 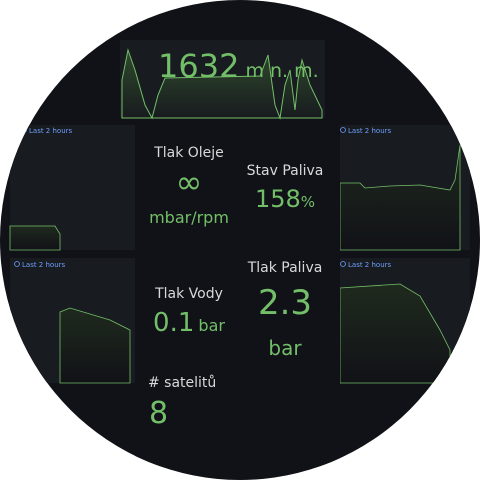 What do you see at coordinates (188, 294) in the screenshot?
I see `panel-title: Tlak Vody` at bounding box center [188, 294].